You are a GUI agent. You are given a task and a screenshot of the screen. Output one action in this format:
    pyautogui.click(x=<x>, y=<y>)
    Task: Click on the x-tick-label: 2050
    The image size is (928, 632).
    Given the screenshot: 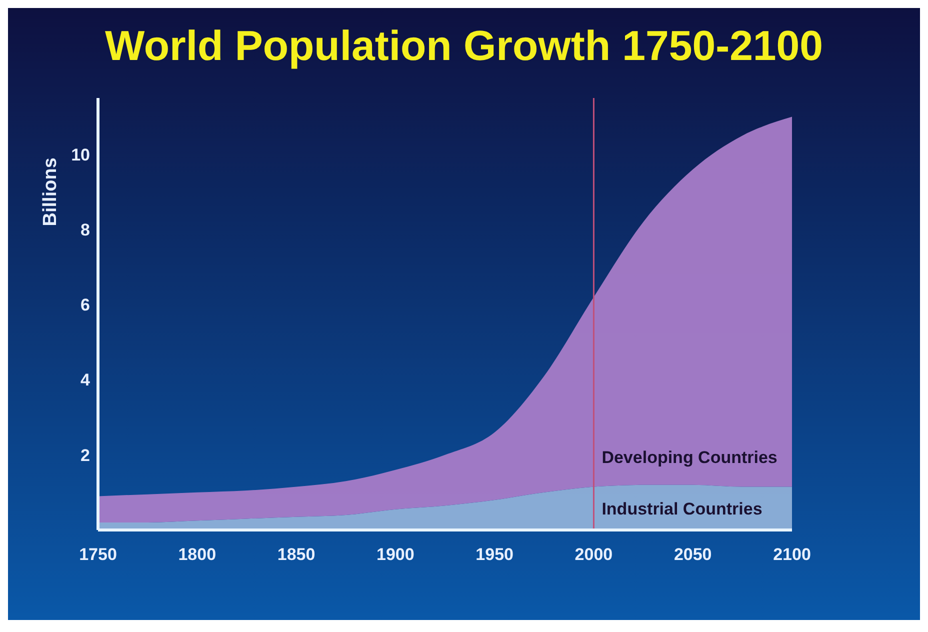 What is the action you would take?
    pyautogui.click(x=693, y=554)
    